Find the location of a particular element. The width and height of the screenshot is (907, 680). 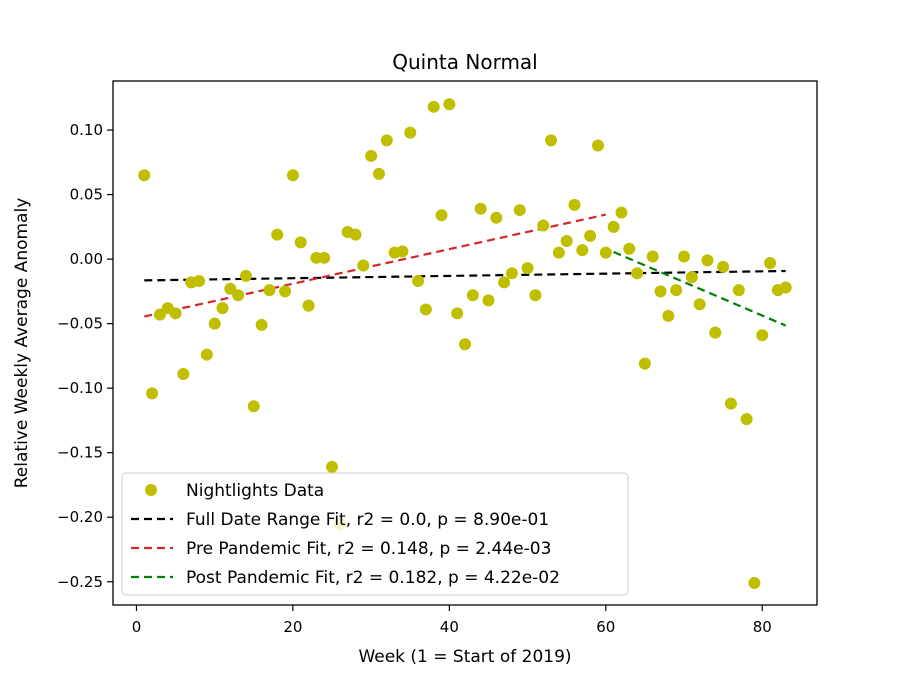

x-axis-label: Week (1 = Start of 2019) is located at coordinates (464, 657).